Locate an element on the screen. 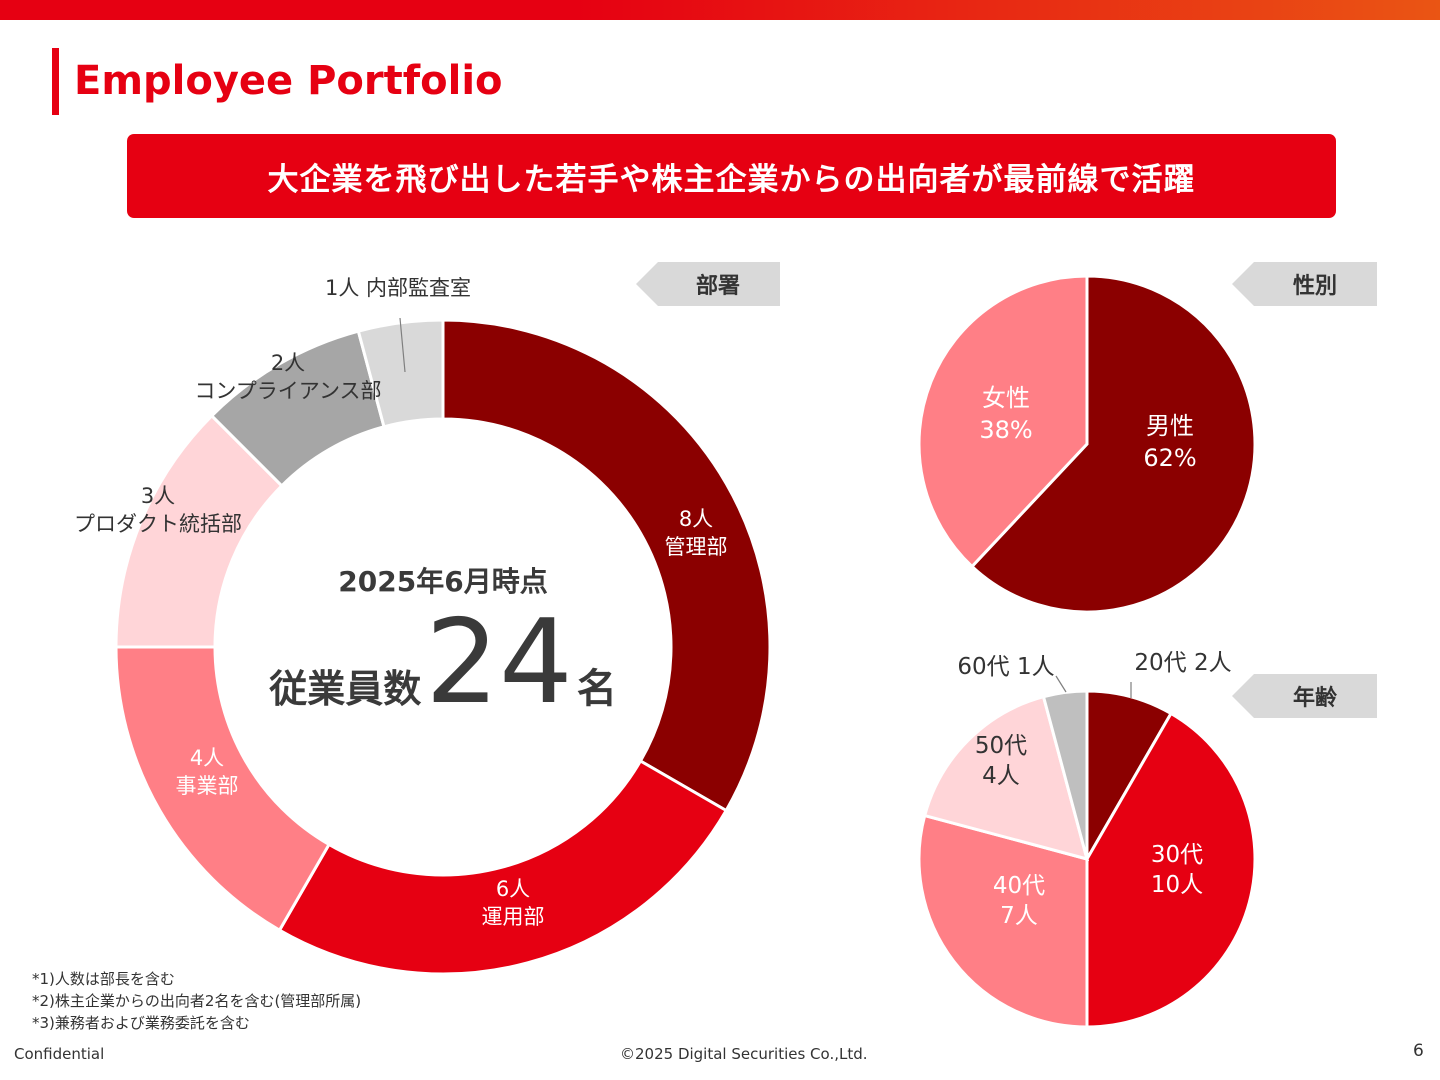 The height and width of the screenshot is (1080, 1440). footnote-1: *1)人数は部長を含む is located at coordinates (103, 979).